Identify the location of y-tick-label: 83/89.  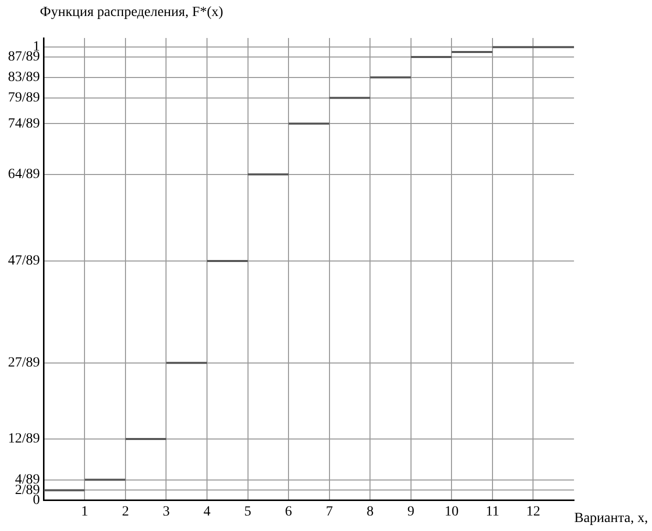
(24, 78).